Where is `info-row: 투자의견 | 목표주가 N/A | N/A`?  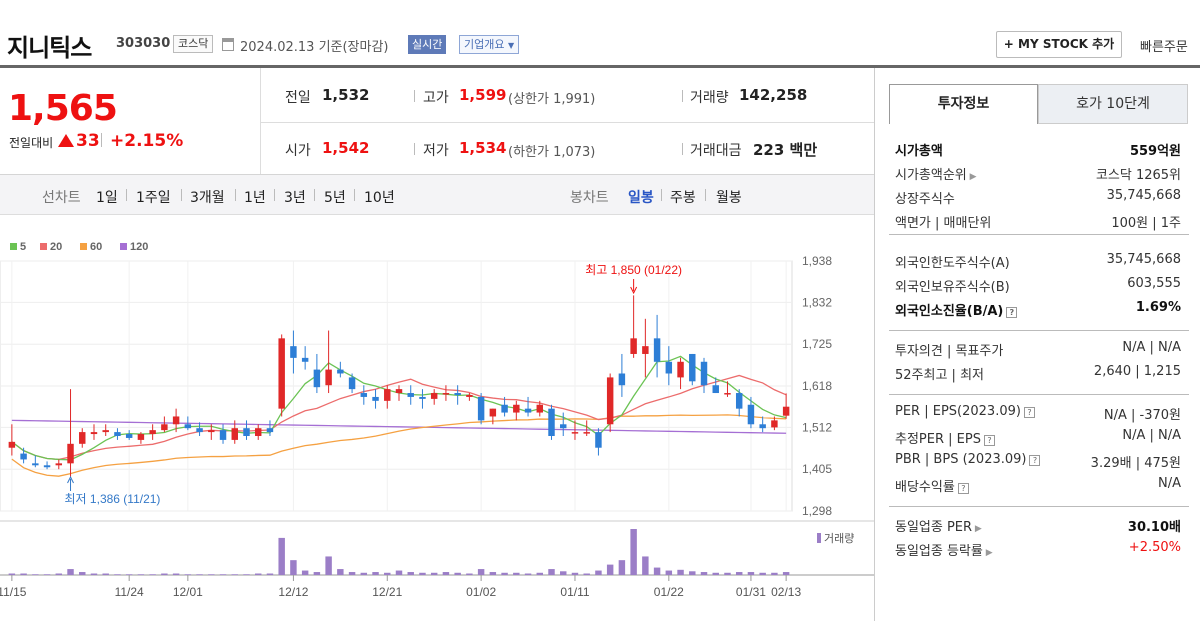
info-row: 투자의견 | 목표주가 N/A | N/A is located at coordinates (1038, 350).